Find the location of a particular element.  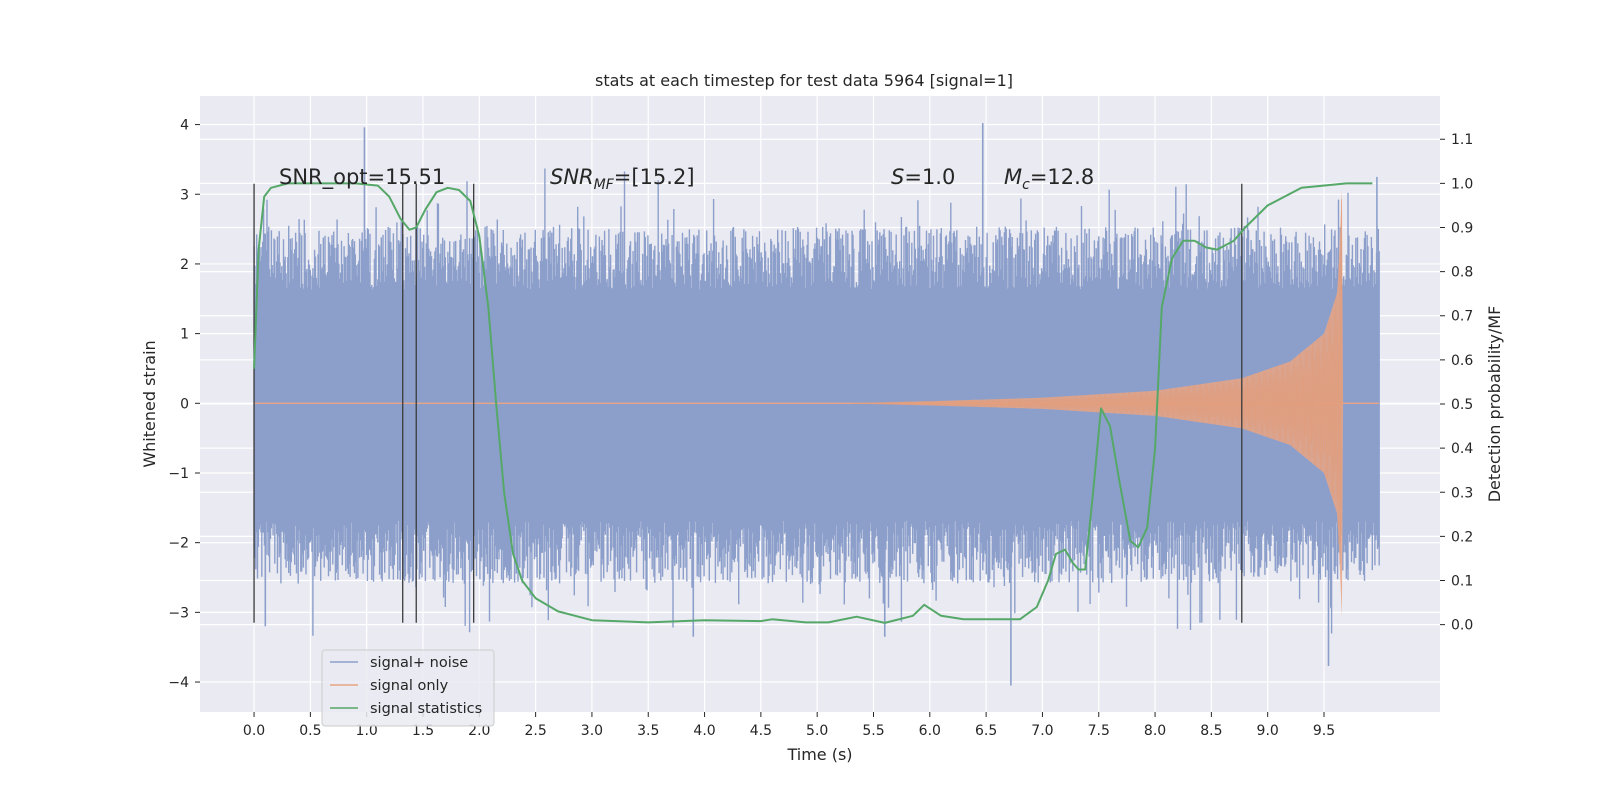

x-tick-label: 7.0 is located at coordinates (1042, 731).